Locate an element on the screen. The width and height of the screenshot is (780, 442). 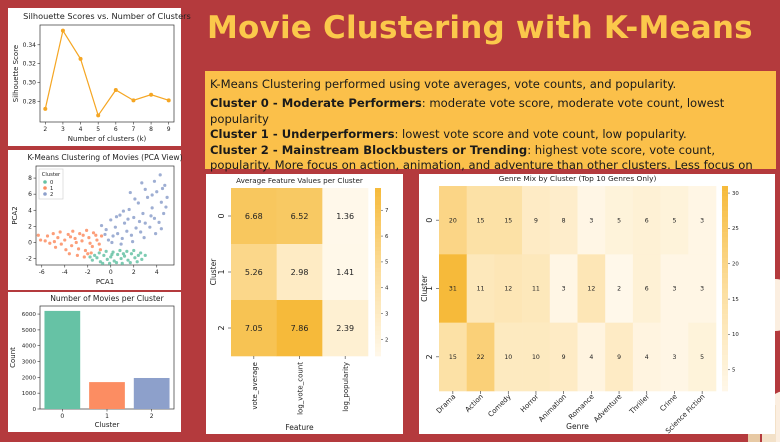
heatmap-cell-value: 15 is located at coordinates (453, 357).